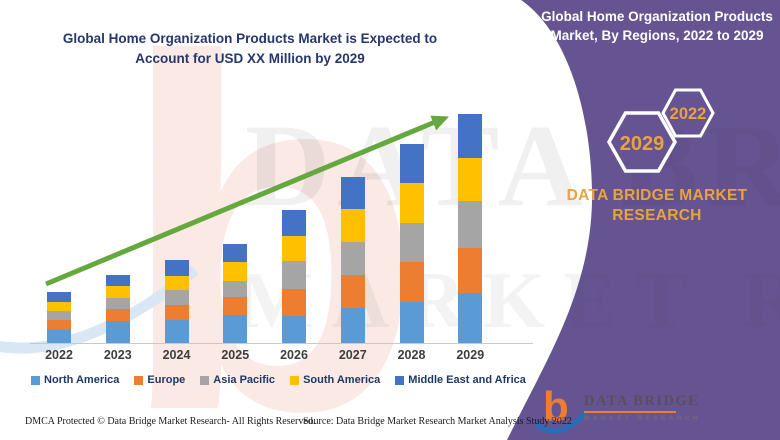  I want to click on watermark-text-line2: MARKET RE, so click(509, 301).